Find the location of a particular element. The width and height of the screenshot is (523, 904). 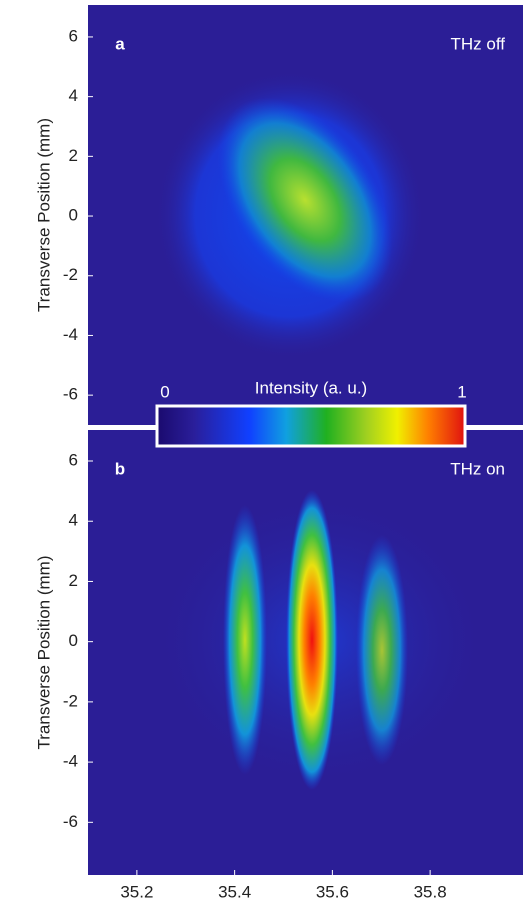

annotation: THz off is located at coordinates (478, 43).